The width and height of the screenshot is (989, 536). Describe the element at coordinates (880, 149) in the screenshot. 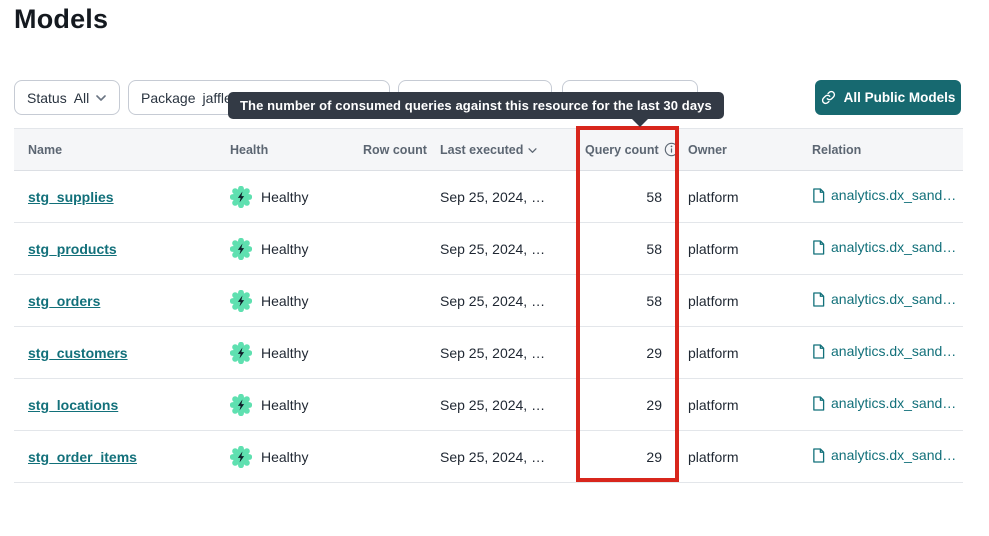

I see `column-header-relation: Relation` at that location.